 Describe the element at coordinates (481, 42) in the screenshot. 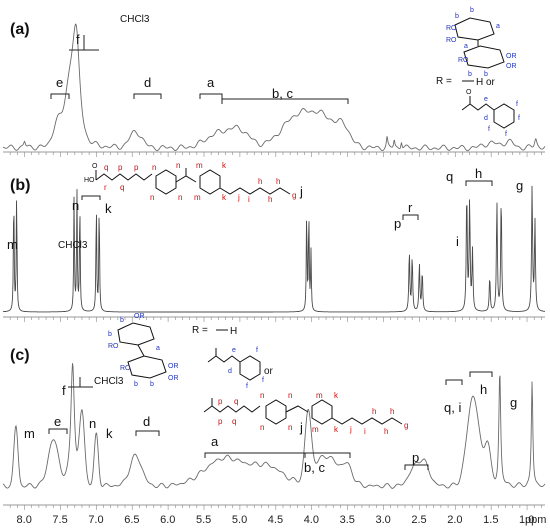

I see `panel-a-cyclodextrin-structure: b b a RO RO OR OR RO b b a` at that location.